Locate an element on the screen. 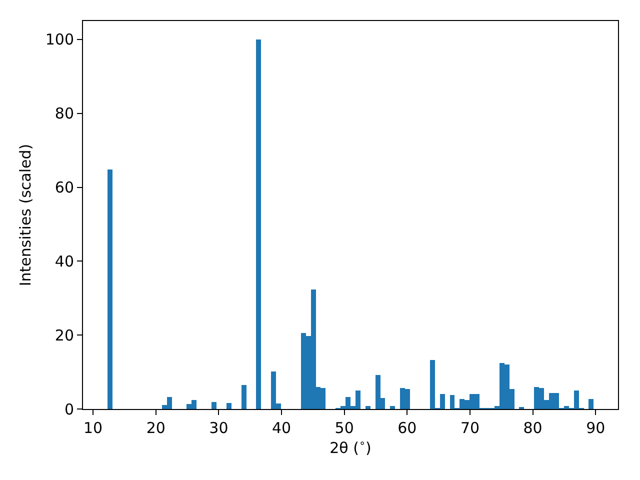 The height and width of the screenshot is (480, 640). y-tick-label: 40 is located at coordinates (64, 261).